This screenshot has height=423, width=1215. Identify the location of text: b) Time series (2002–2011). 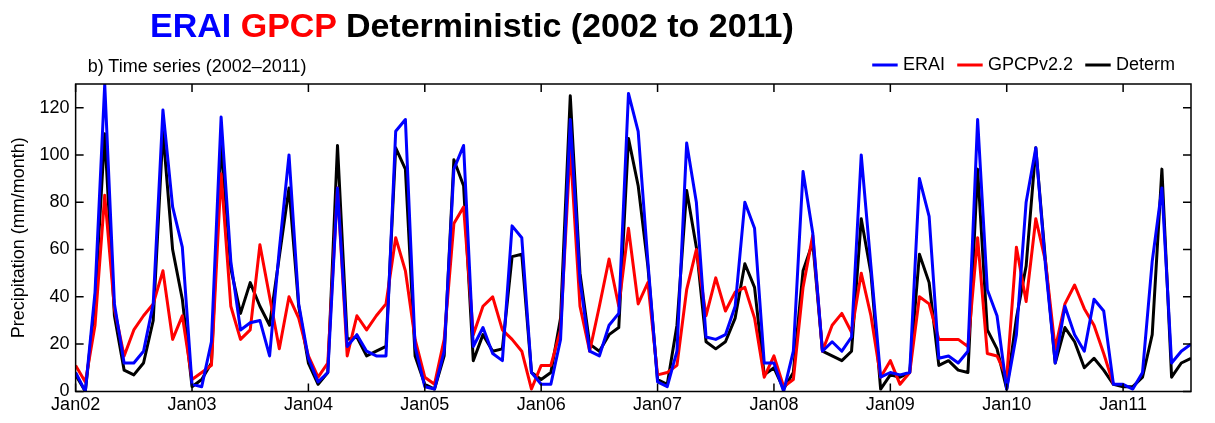
(197, 65).